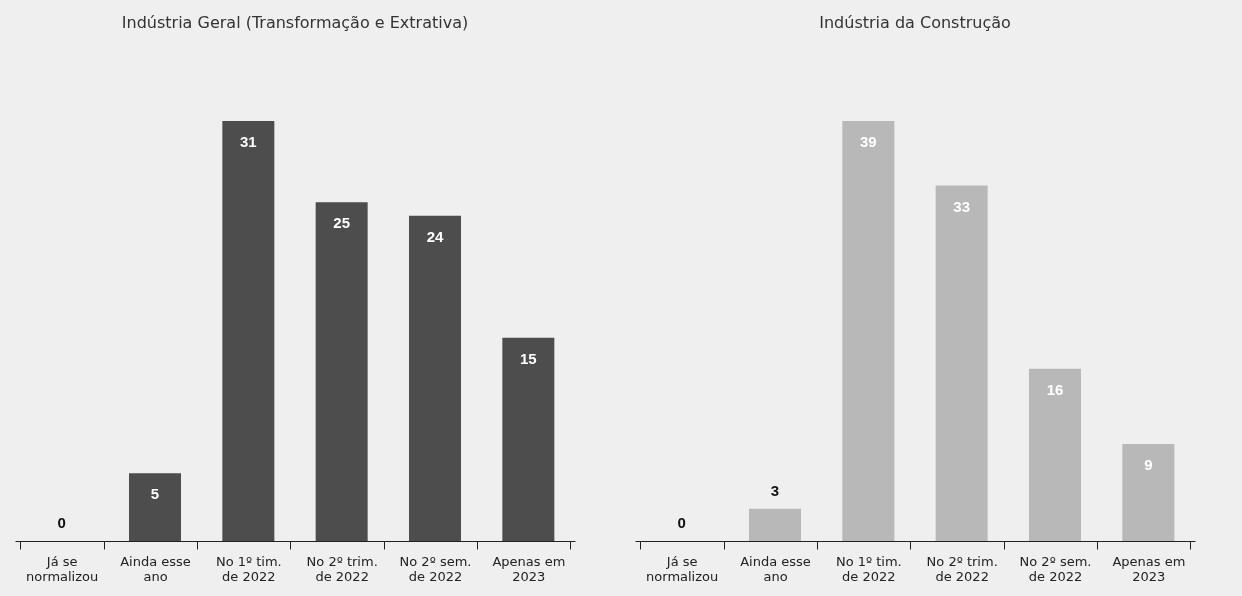  Describe the element at coordinates (528, 358) in the screenshot. I see `data-label: 15` at that location.